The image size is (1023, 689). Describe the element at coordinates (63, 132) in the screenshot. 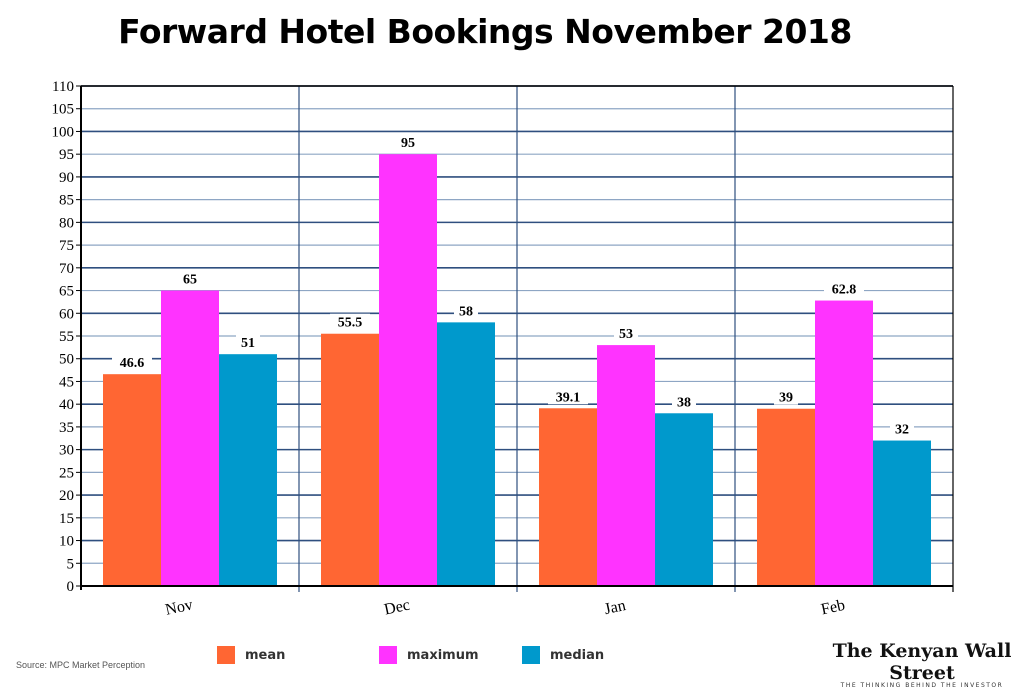

I see `y-tick-label: 100` at that location.